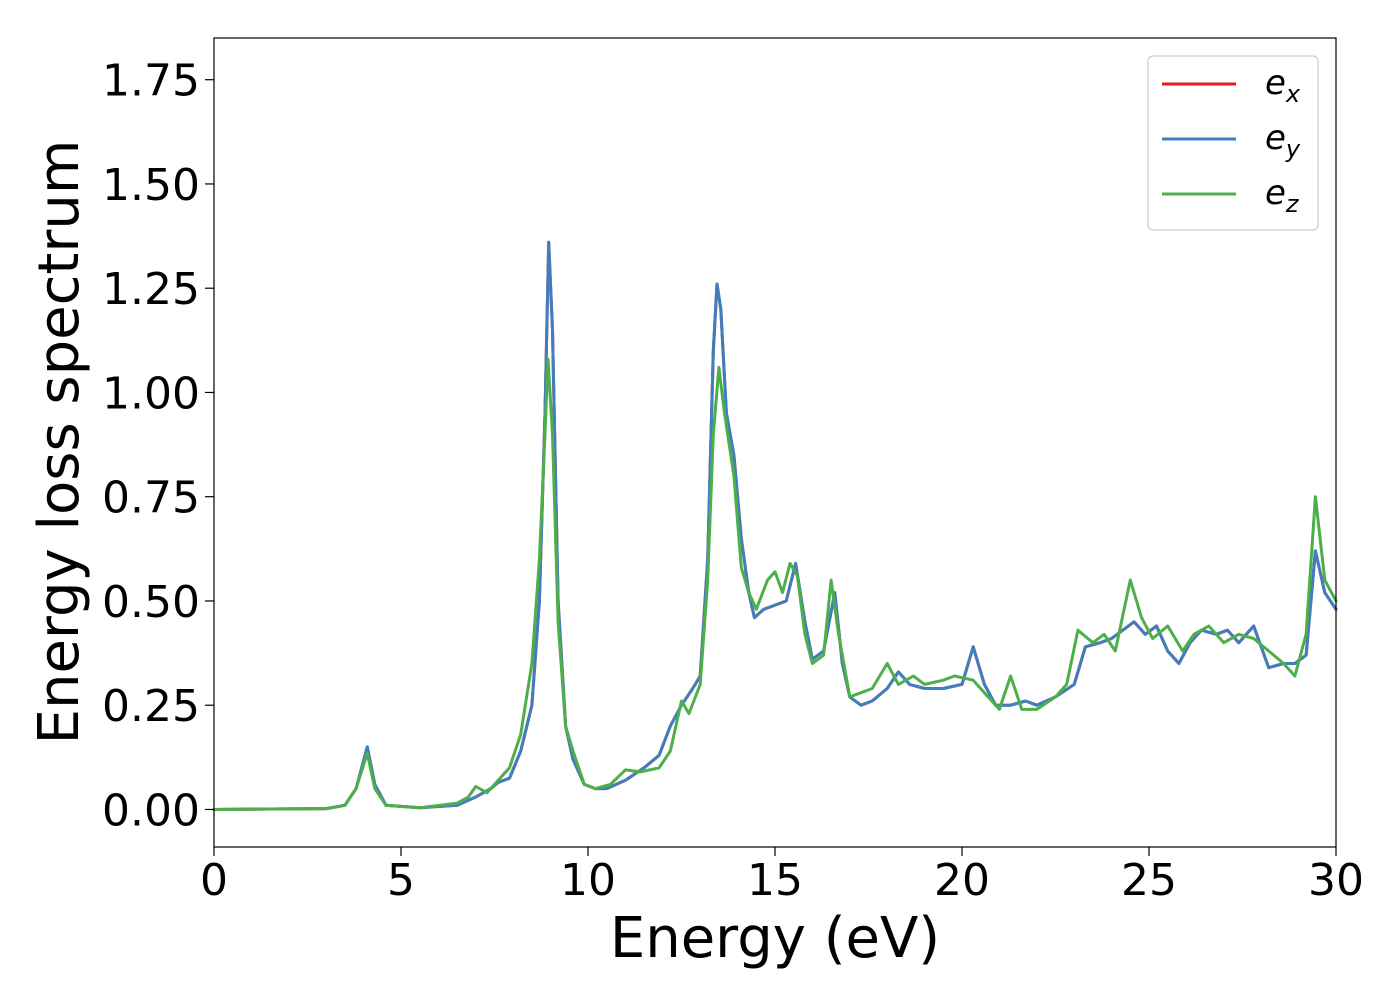 The height and width of the screenshot is (1000, 1400). I want to click on y-tick-label: 0.50, so click(151, 602).